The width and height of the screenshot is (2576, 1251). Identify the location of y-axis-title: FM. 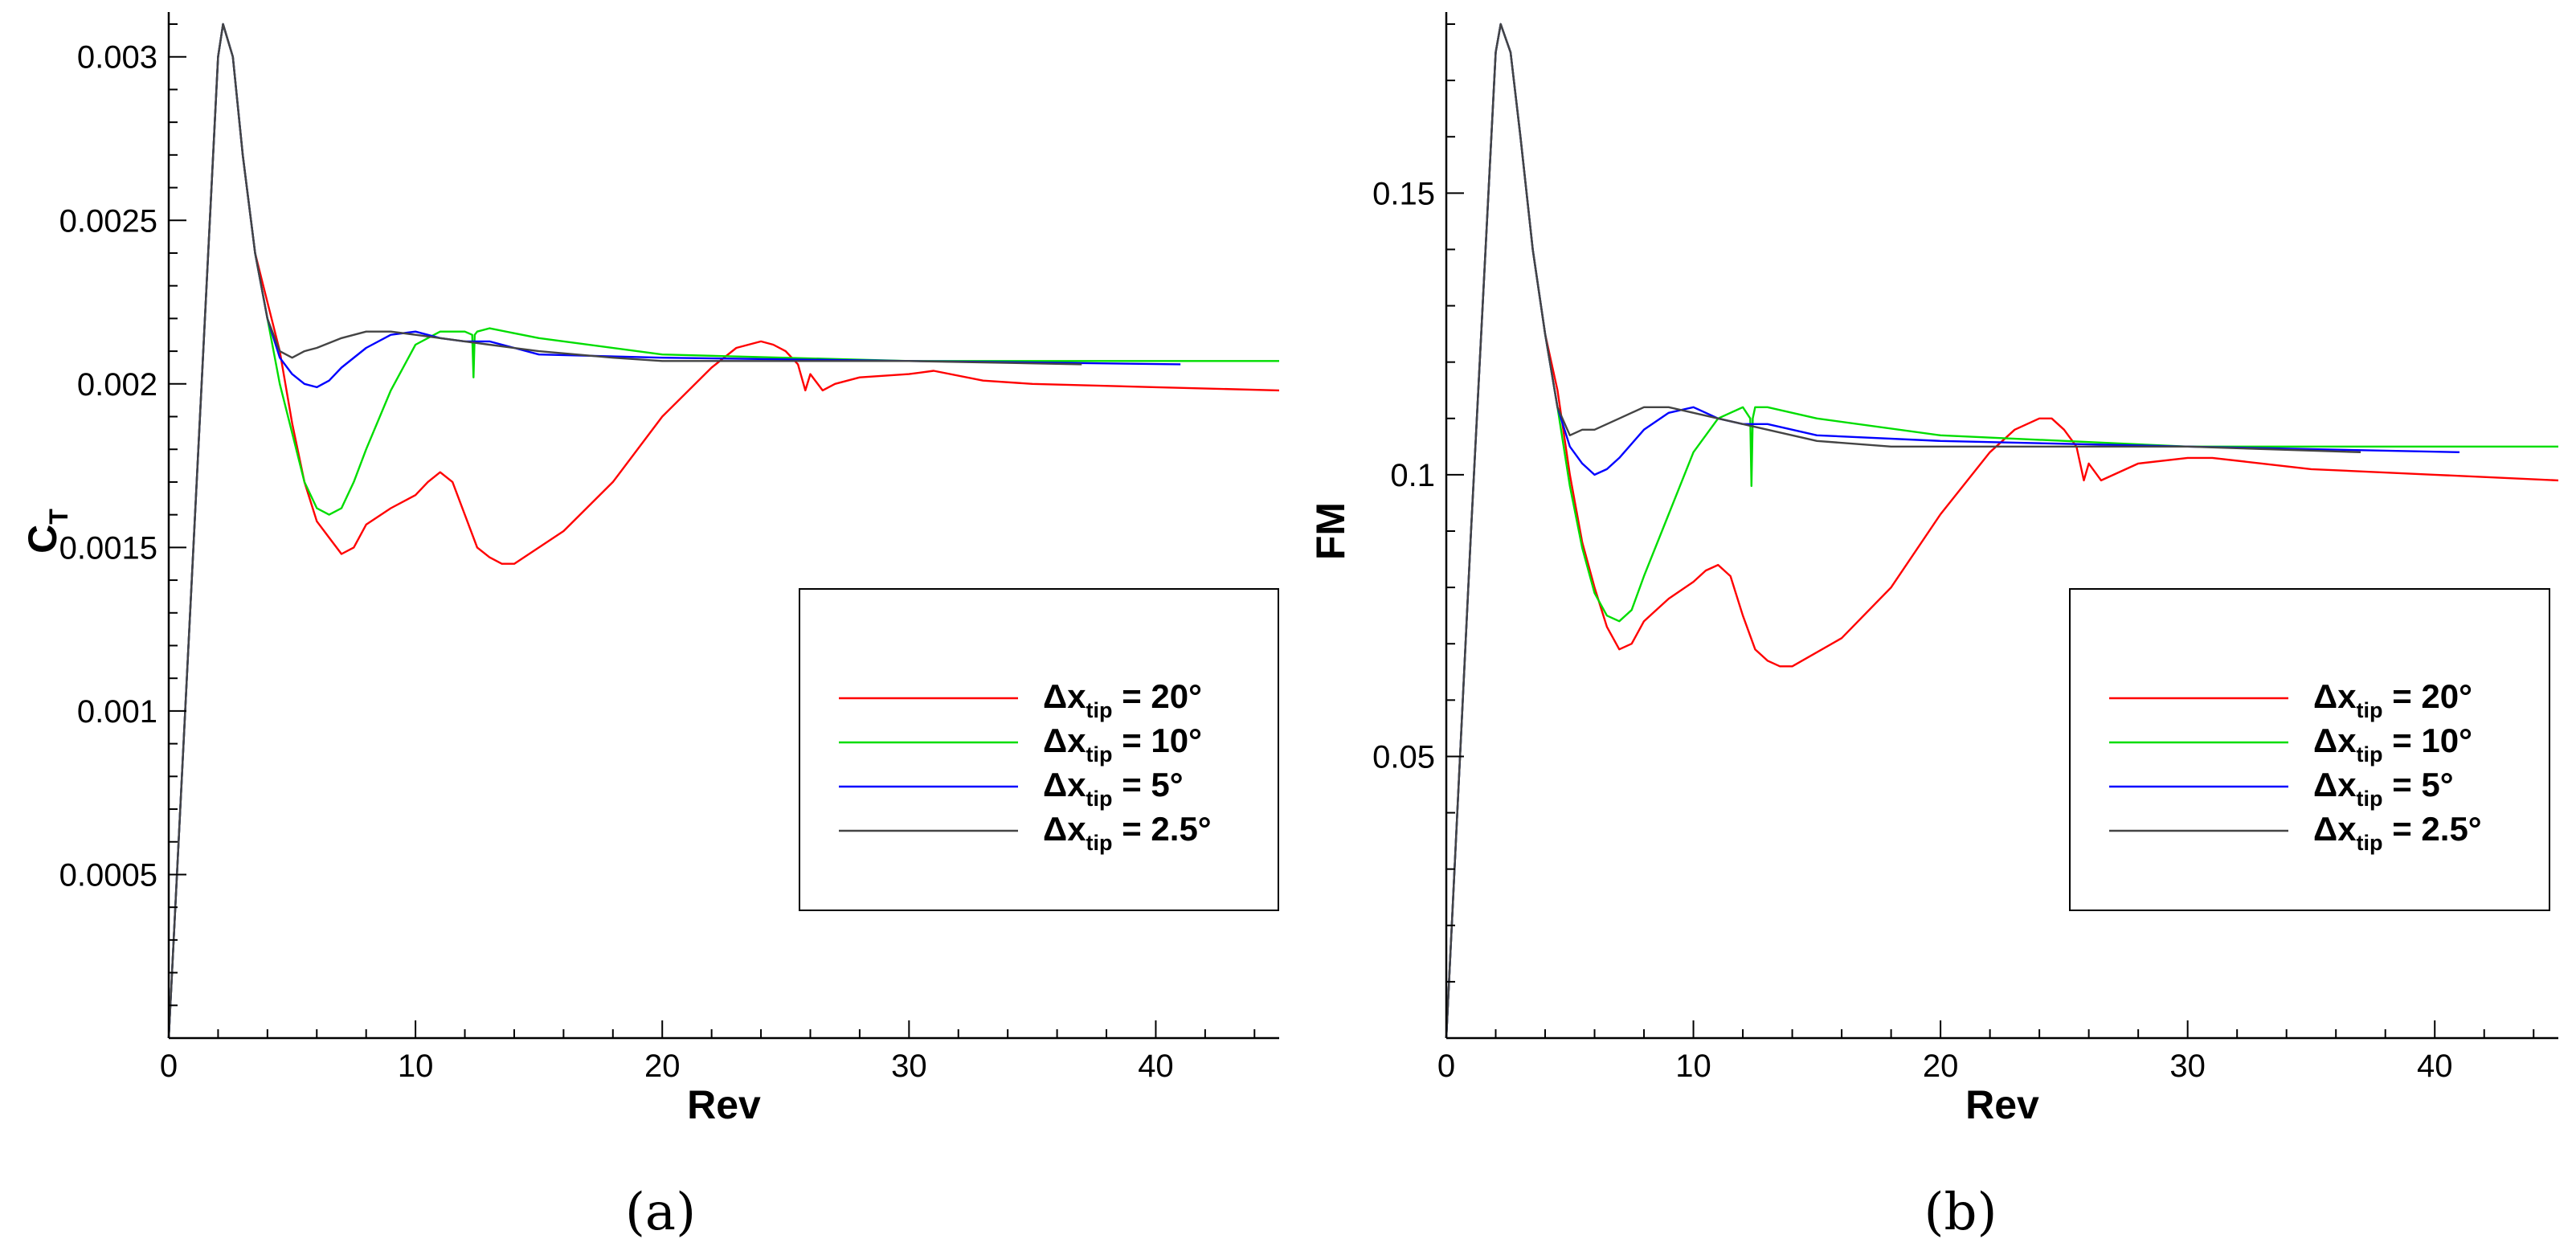
(1330, 531).